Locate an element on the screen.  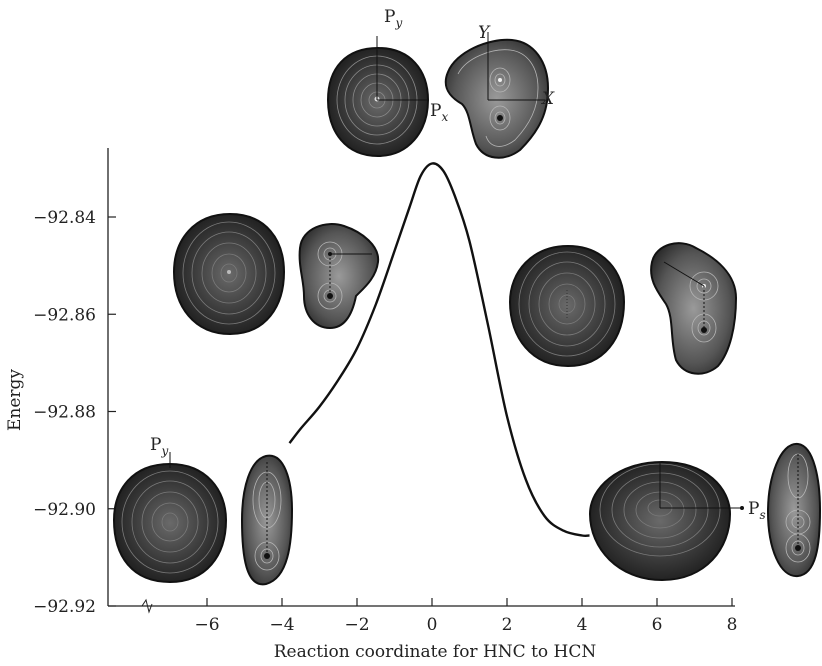
bond-diag is located at coordinates (684, 274).